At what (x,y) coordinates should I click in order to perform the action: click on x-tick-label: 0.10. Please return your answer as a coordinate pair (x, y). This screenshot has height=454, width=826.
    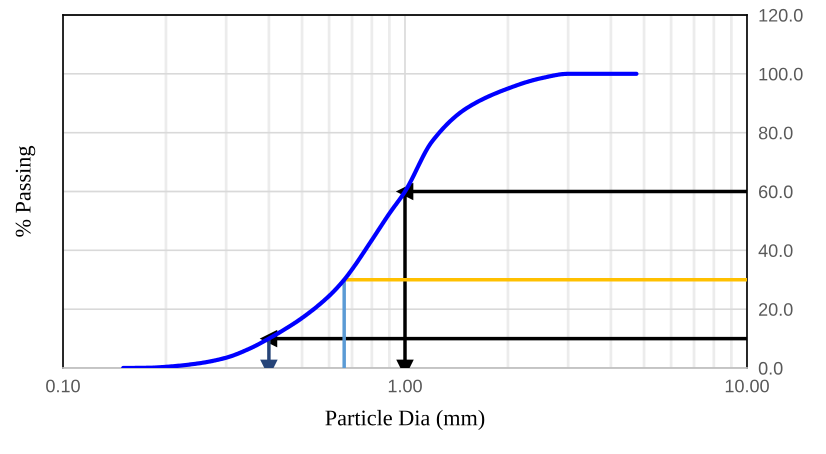
    Looking at the image, I should click on (63, 386).